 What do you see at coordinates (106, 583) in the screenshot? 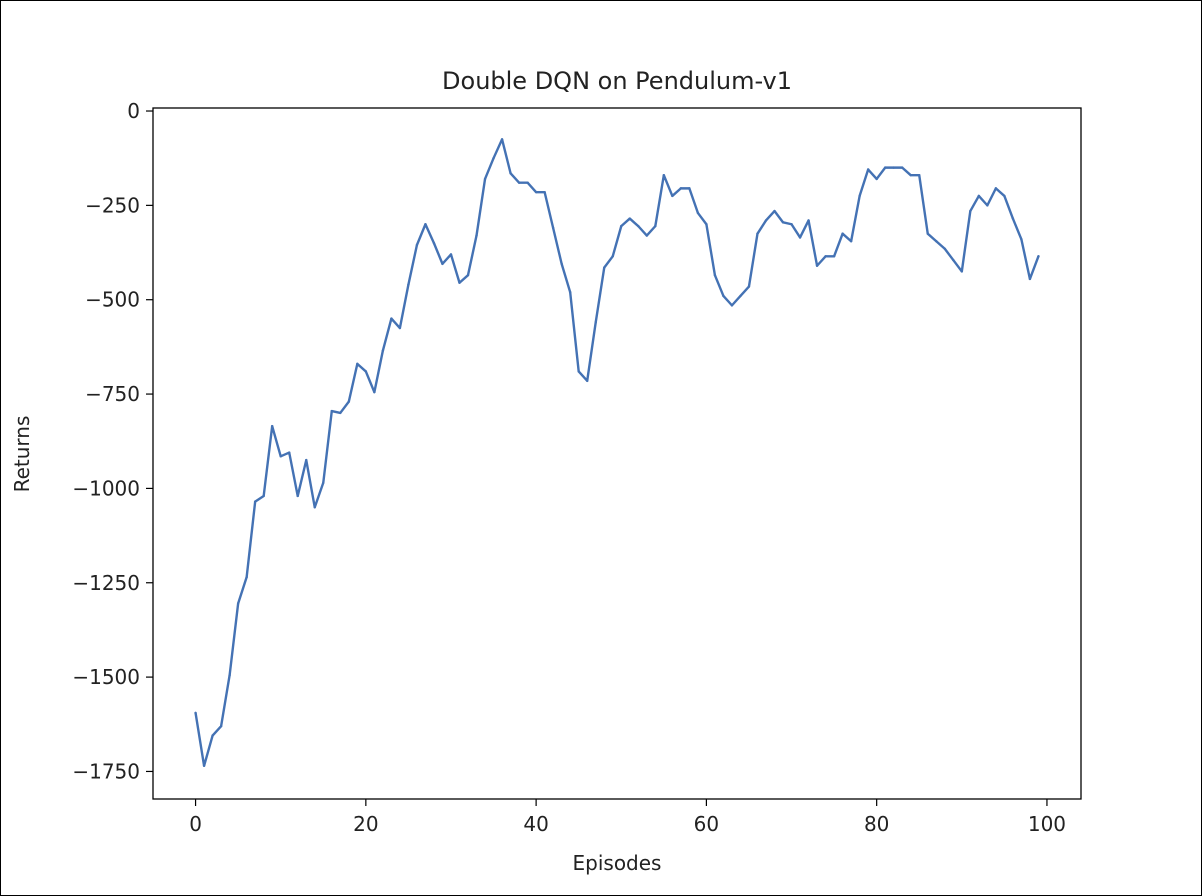
I see `y-tick-label: −1250` at bounding box center [106, 583].